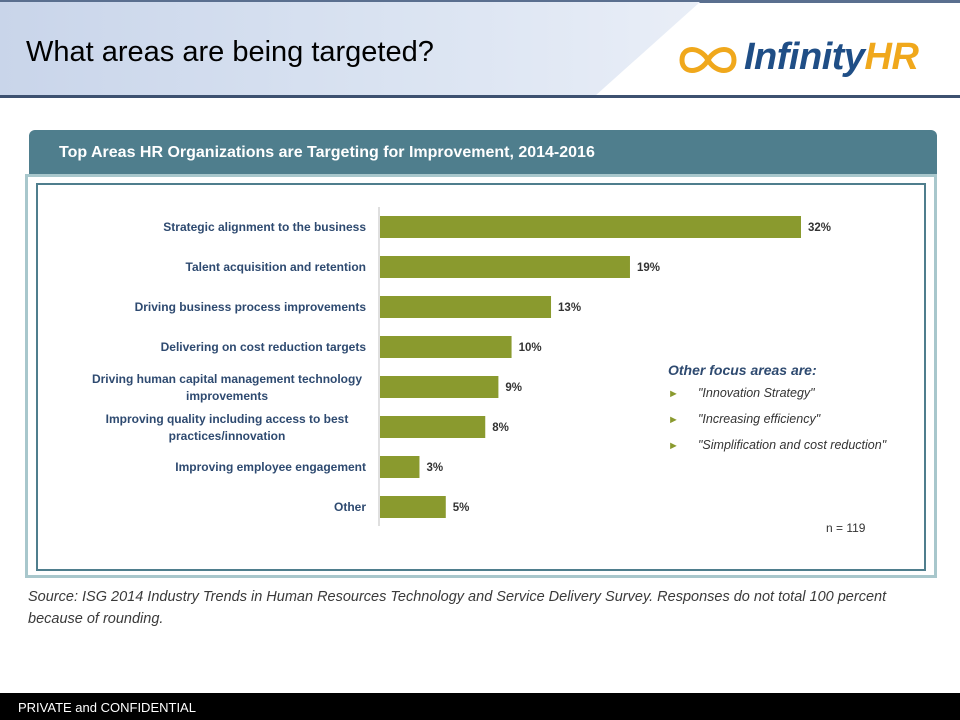  I want to click on other-focus-item: ► "Increasing efficiency", so click(798, 425).